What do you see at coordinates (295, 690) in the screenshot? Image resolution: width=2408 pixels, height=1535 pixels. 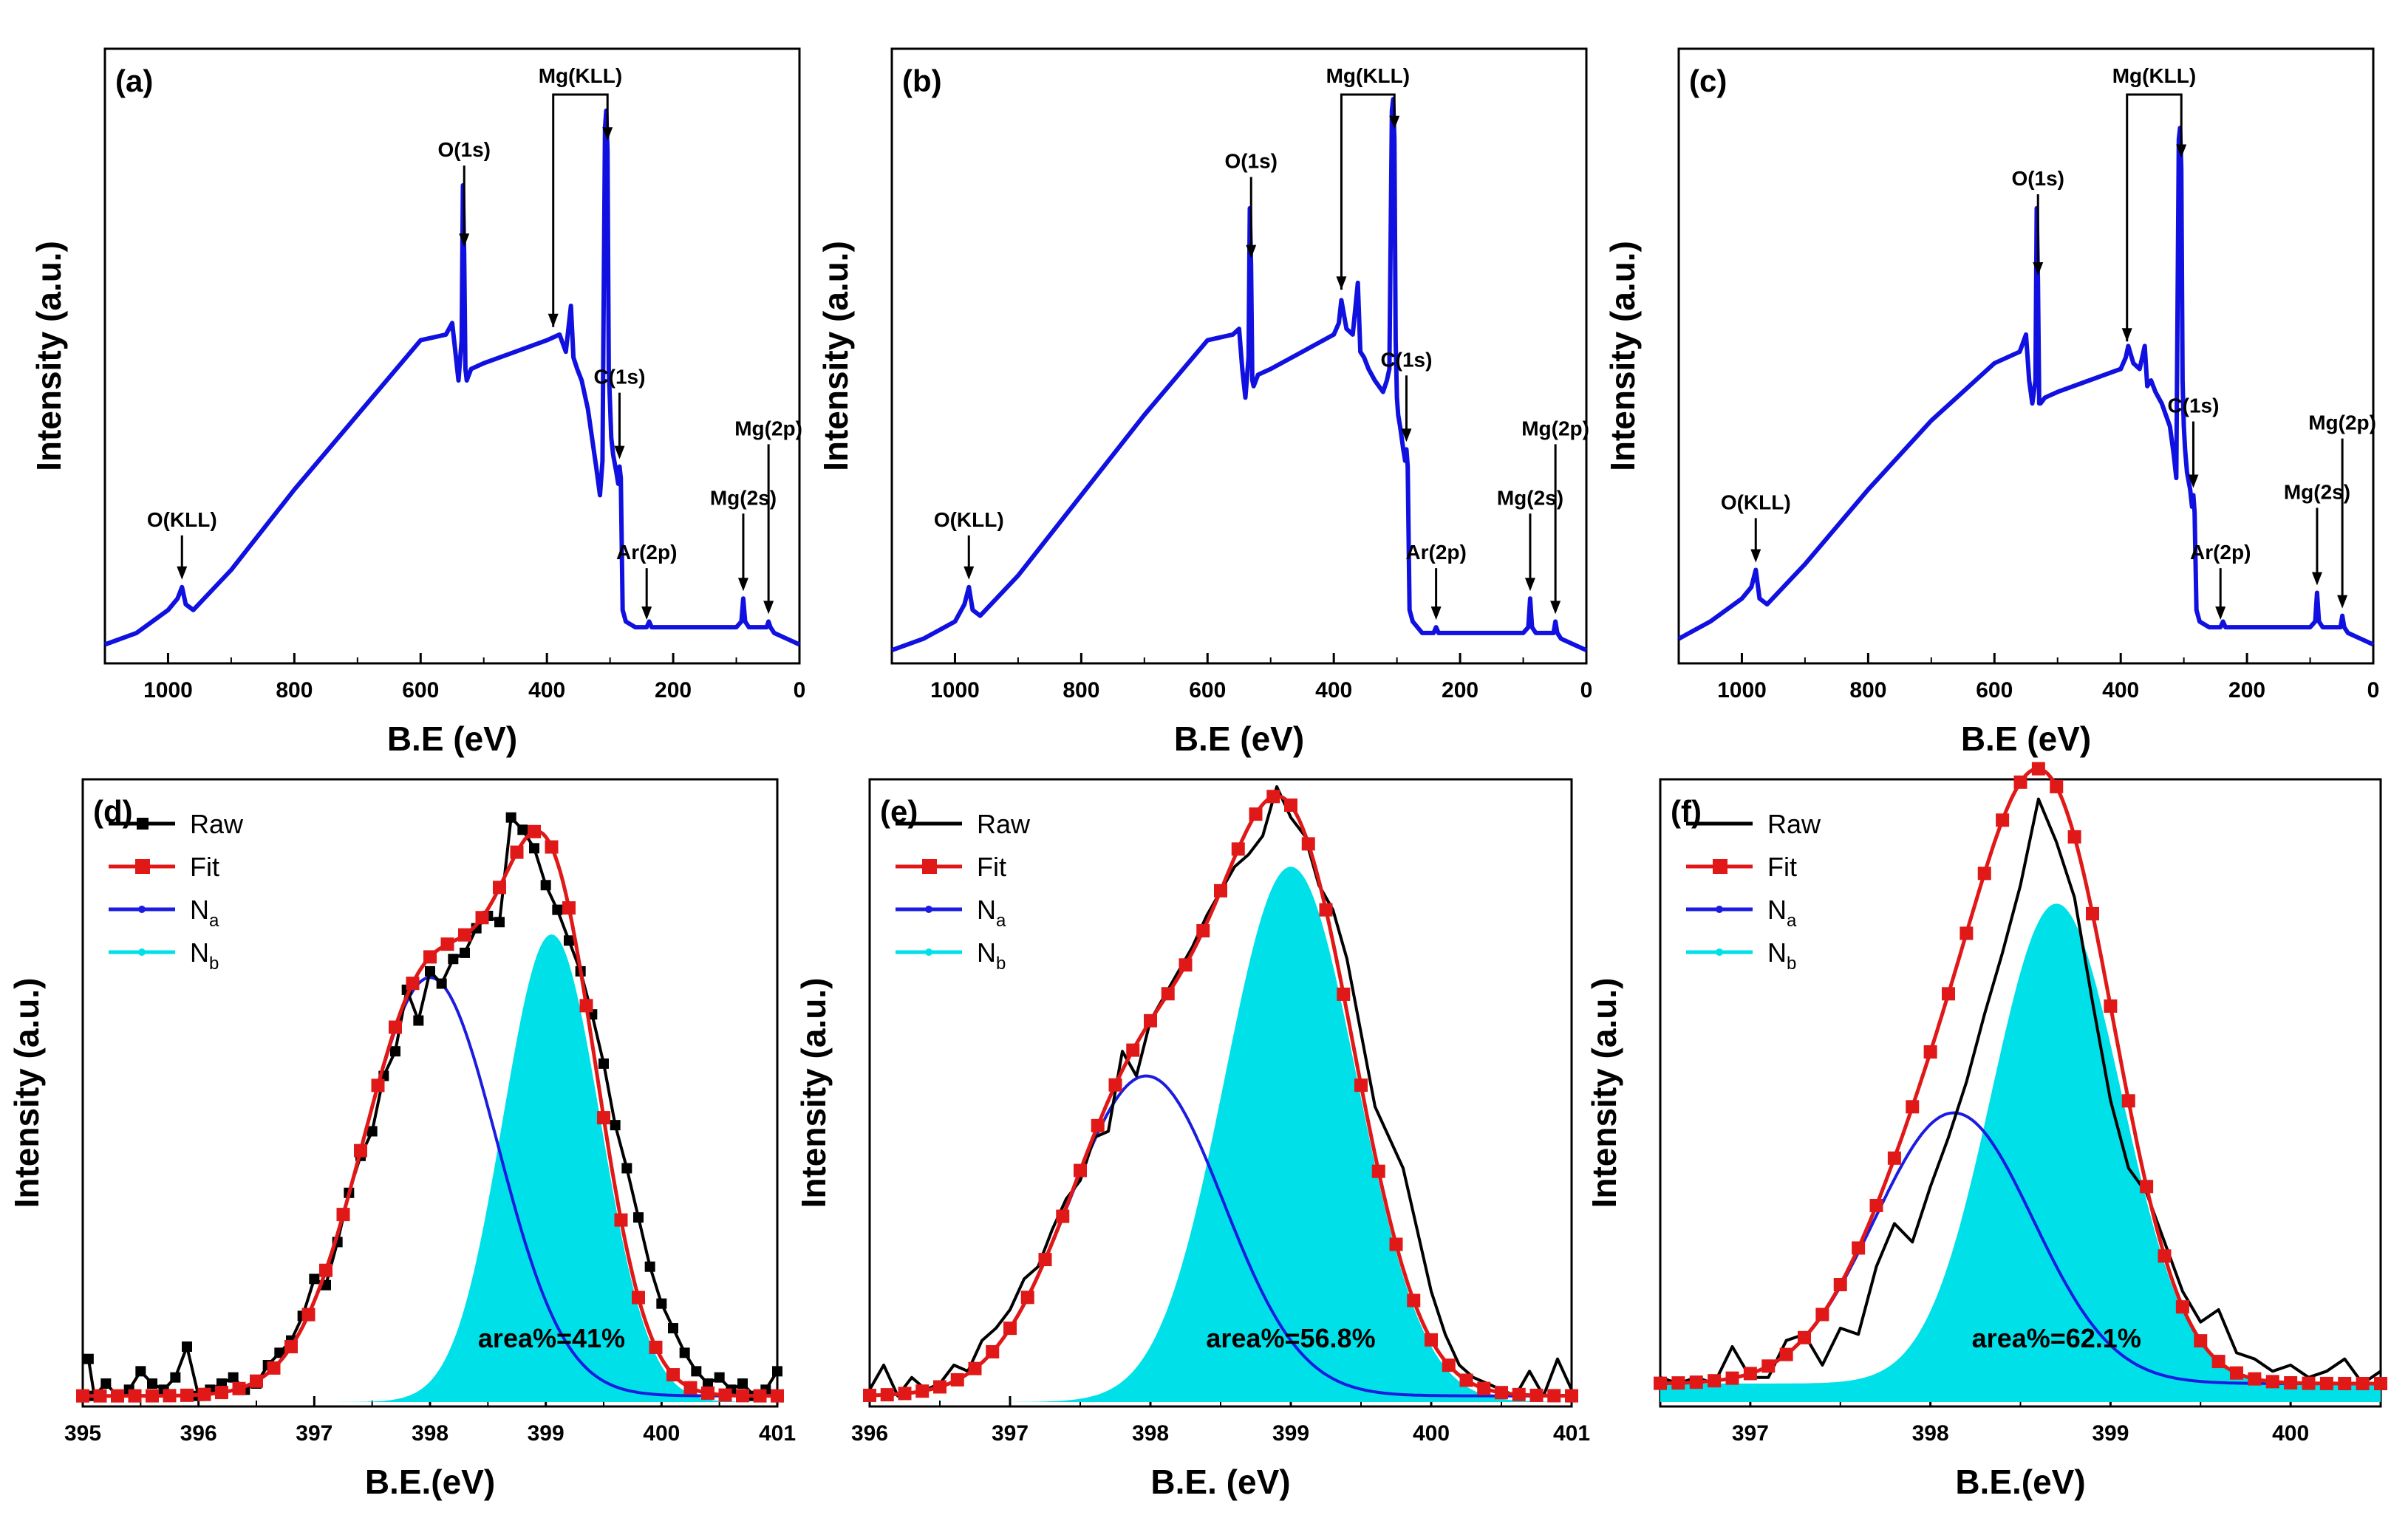 I see `x-tick-label: 800` at bounding box center [295, 690].